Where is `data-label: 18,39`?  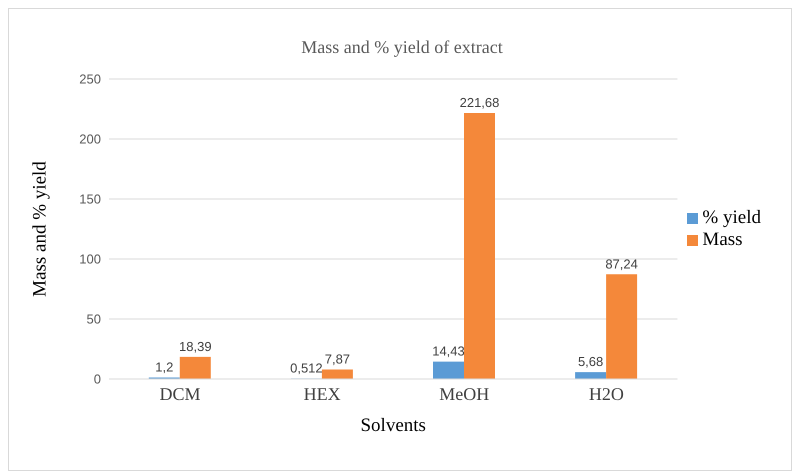 data-label: 18,39 is located at coordinates (195, 346).